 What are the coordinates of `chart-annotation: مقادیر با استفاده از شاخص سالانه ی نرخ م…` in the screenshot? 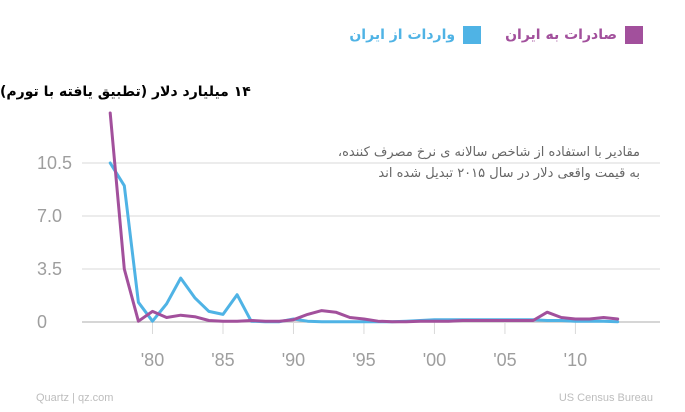 It's located at (488, 163).